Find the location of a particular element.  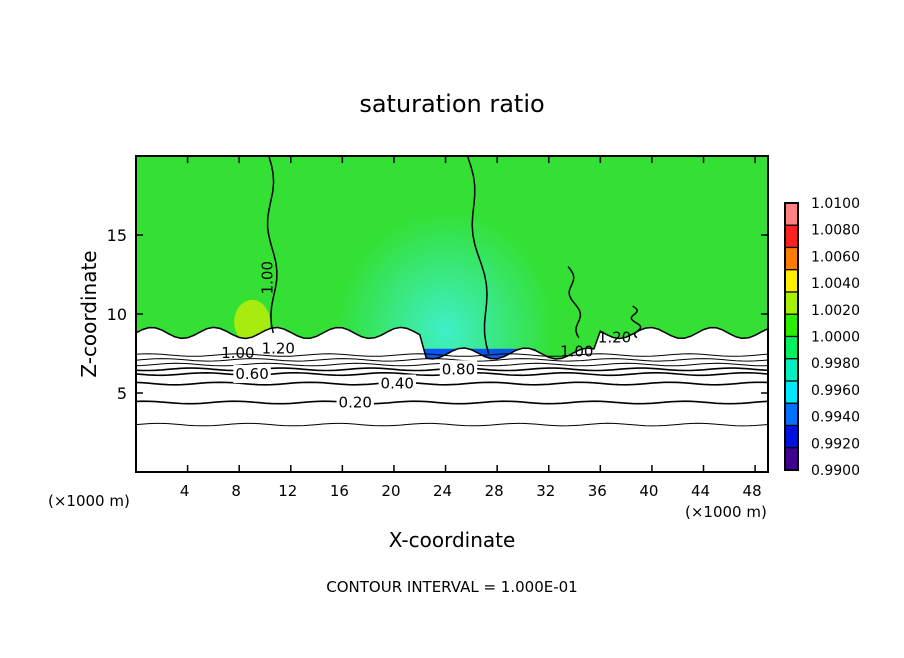

contour-label: 0.40 is located at coordinates (397, 384).